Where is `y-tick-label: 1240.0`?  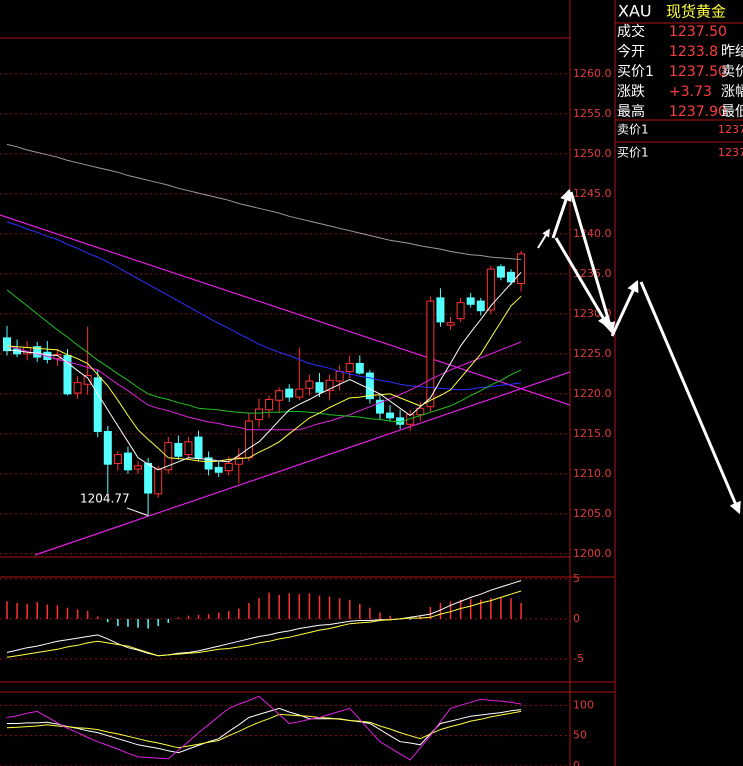
y-tick-label: 1240.0 is located at coordinates (592, 233).